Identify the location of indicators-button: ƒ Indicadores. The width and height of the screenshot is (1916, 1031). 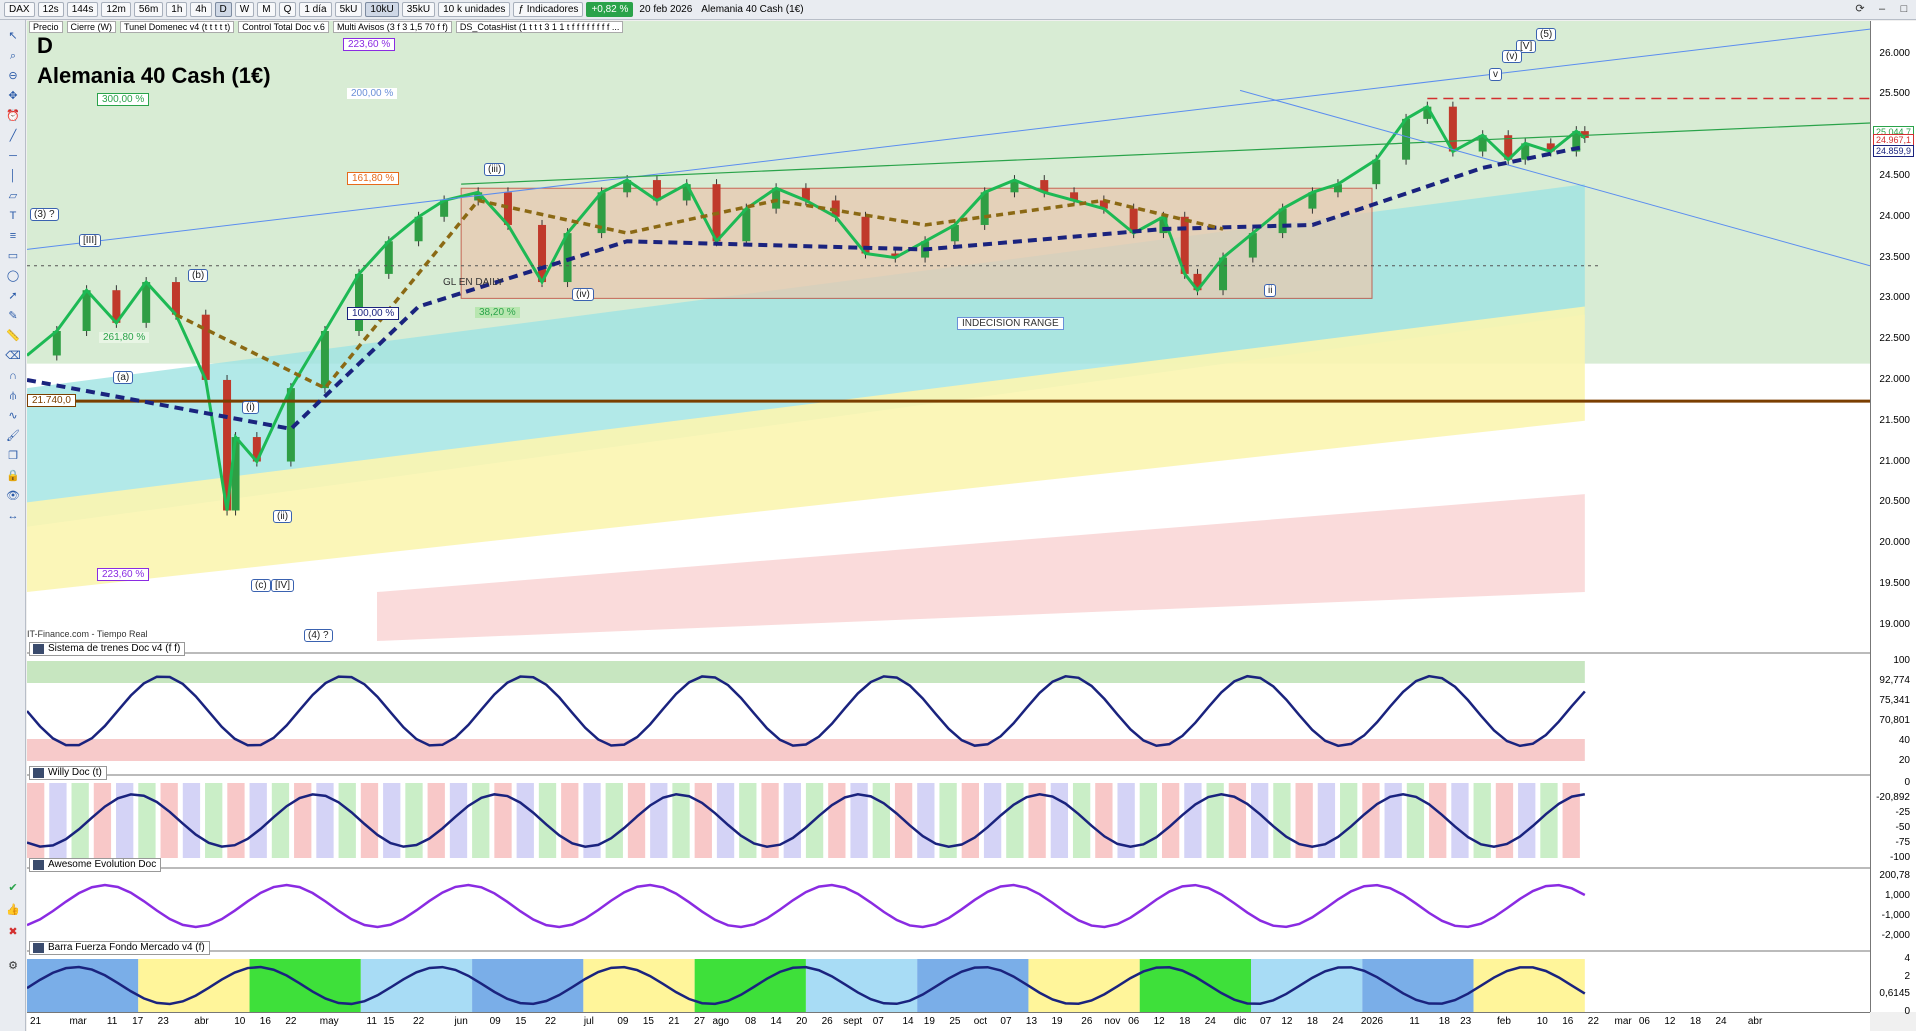
(548, 9).